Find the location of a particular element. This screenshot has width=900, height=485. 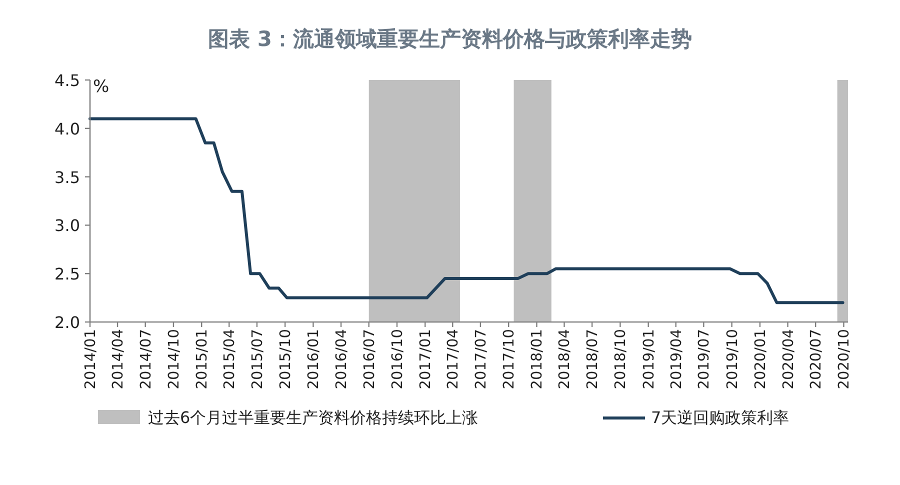

x-tick-label: 2018/10 is located at coordinates (621, 359).